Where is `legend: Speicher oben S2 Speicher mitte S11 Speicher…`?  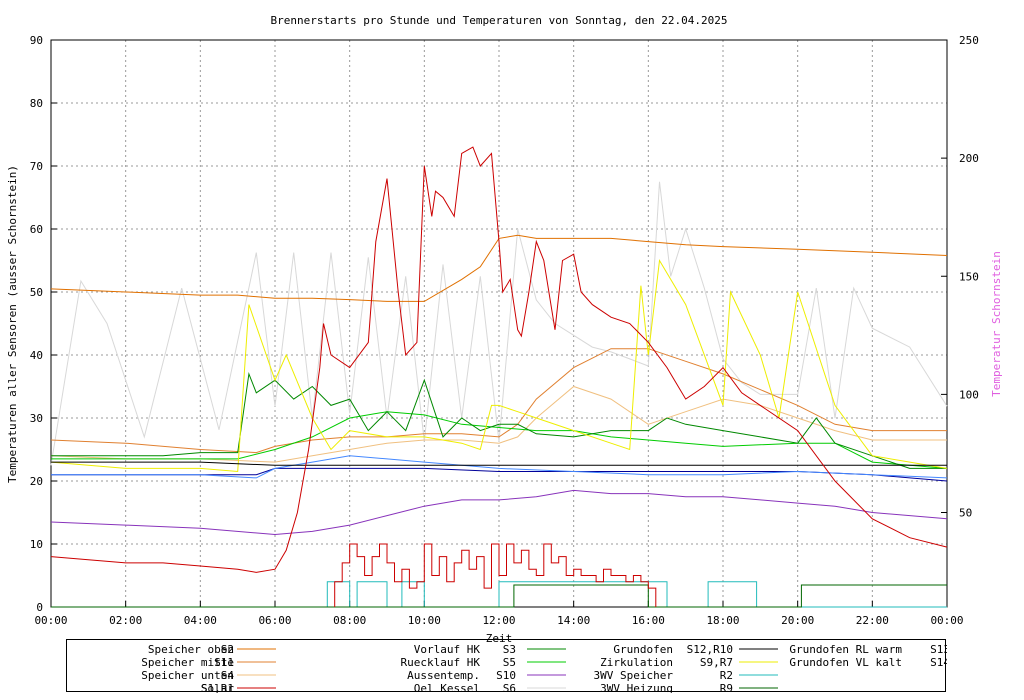 legend: Speicher oben S2 Speicher mitte S11 Speicher… is located at coordinates (506, 666).